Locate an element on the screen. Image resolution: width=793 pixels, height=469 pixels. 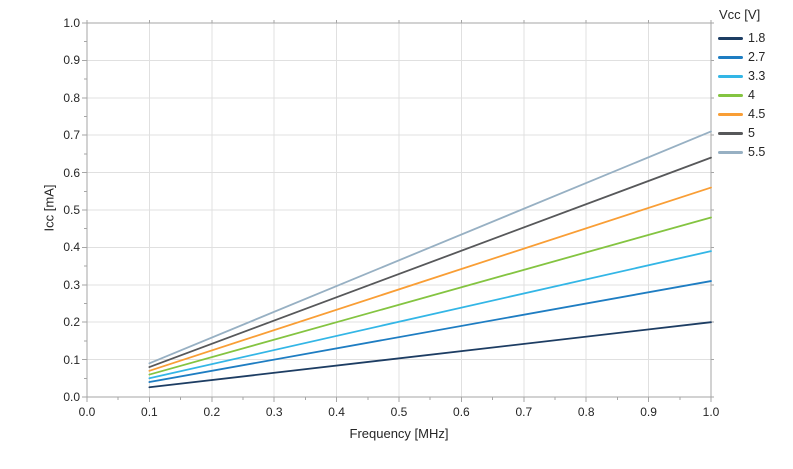
y-tick-label: 0.7 is located at coordinates (71, 135).